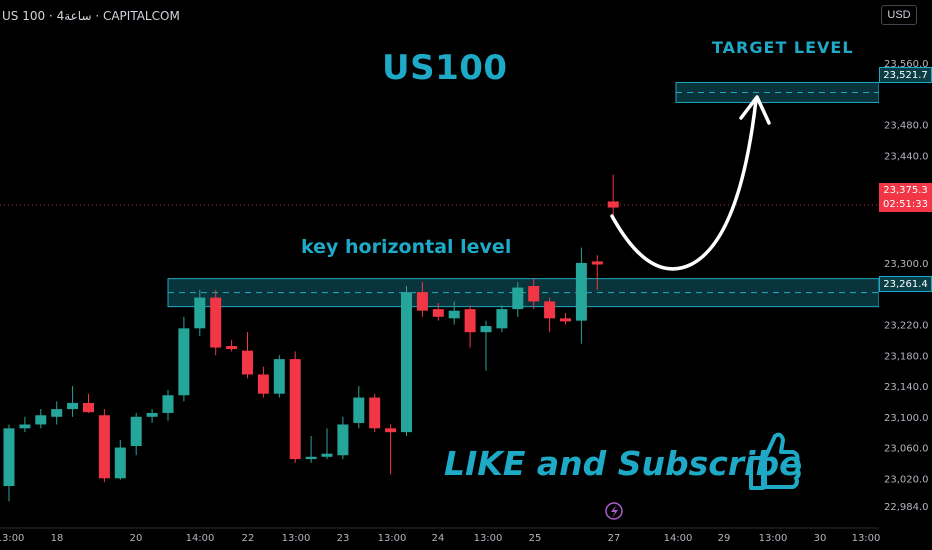 This screenshot has width=932, height=550. I want to click on target-level-label: TARGET LEVEL, so click(783, 47).